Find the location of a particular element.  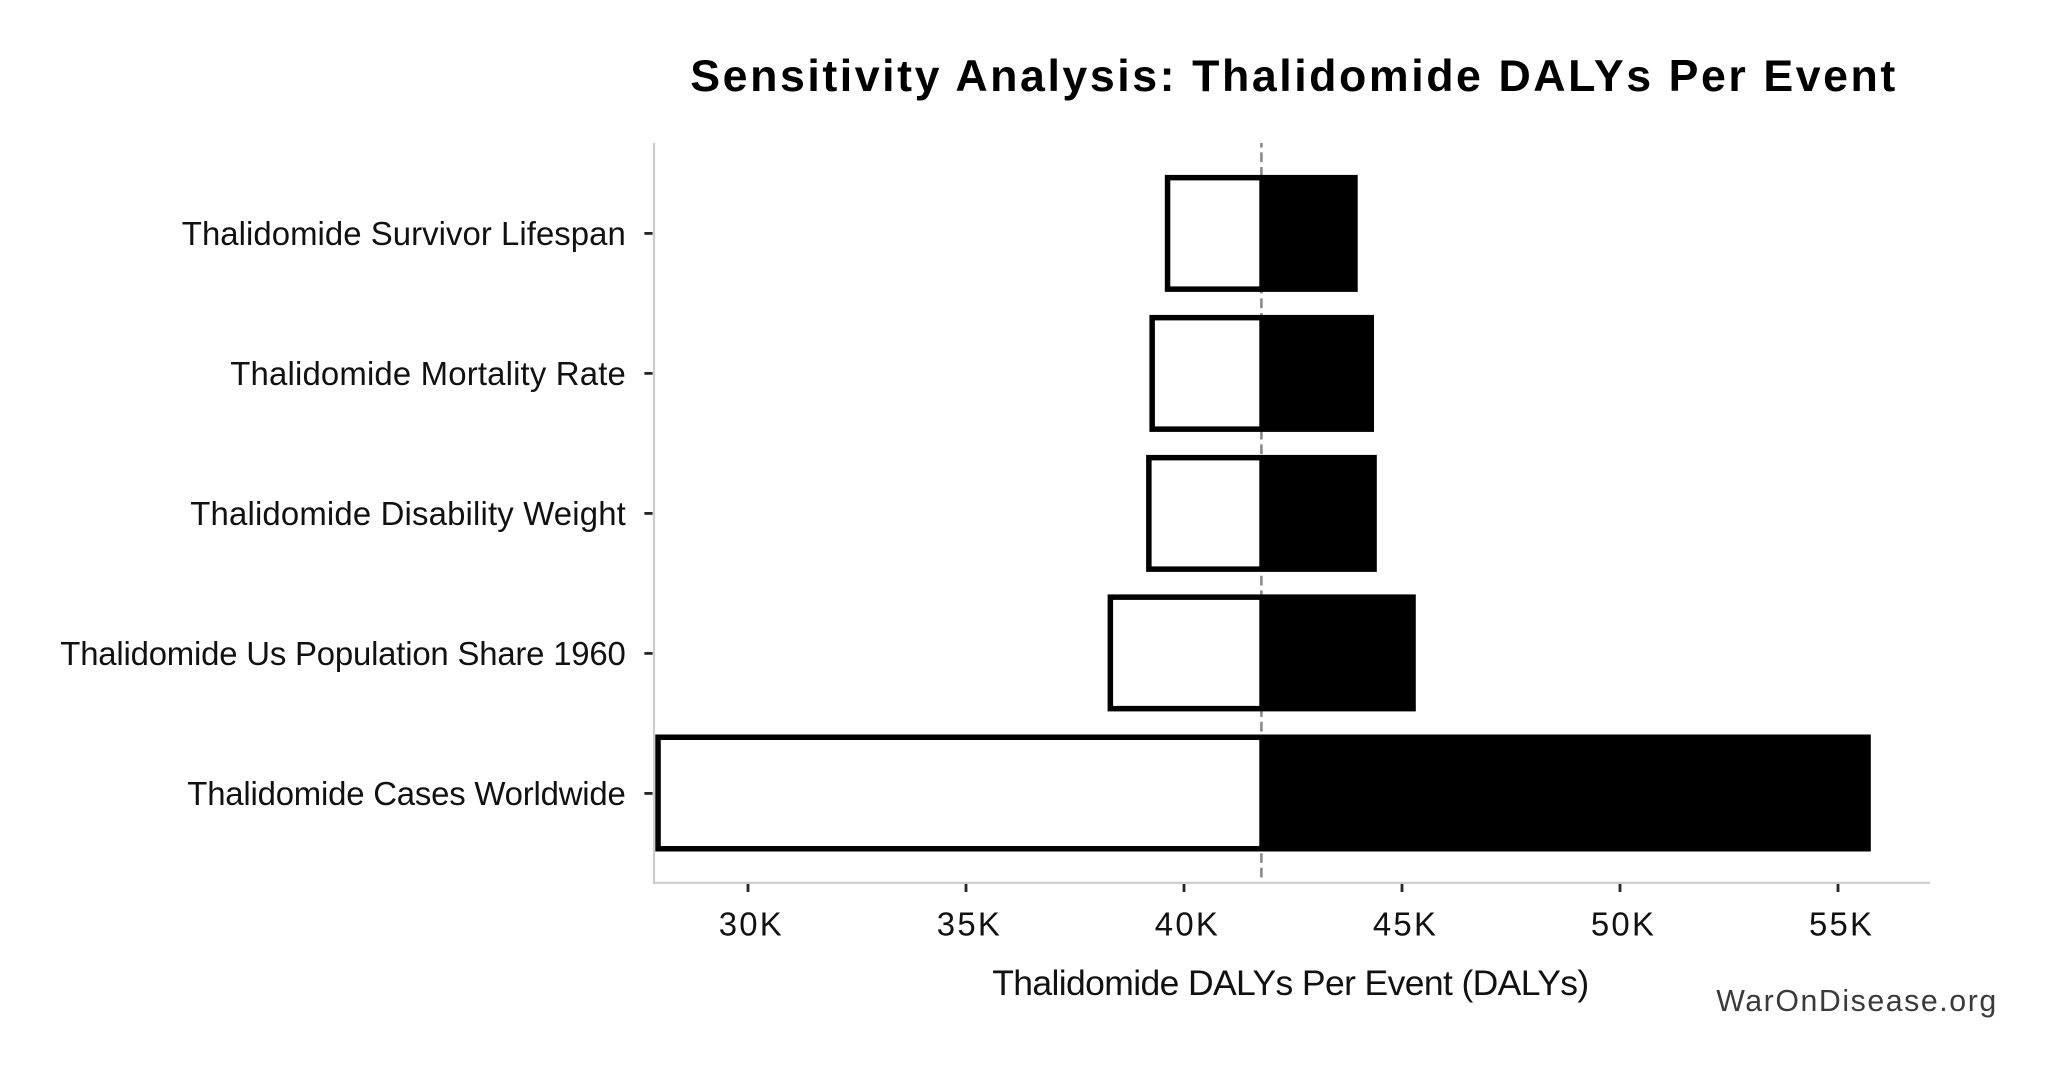

svg-text: Thalidomide Survivor Lifespan is located at coordinates (404, 233).